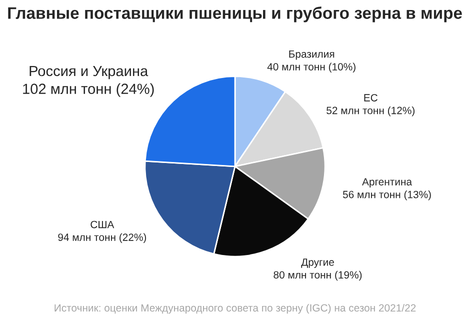 Image resolution: width=470 pixels, height=320 pixels. What do you see at coordinates (318, 275) in the screenshot?
I see `data-label: 80 млн тонн (19%)` at bounding box center [318, 275].